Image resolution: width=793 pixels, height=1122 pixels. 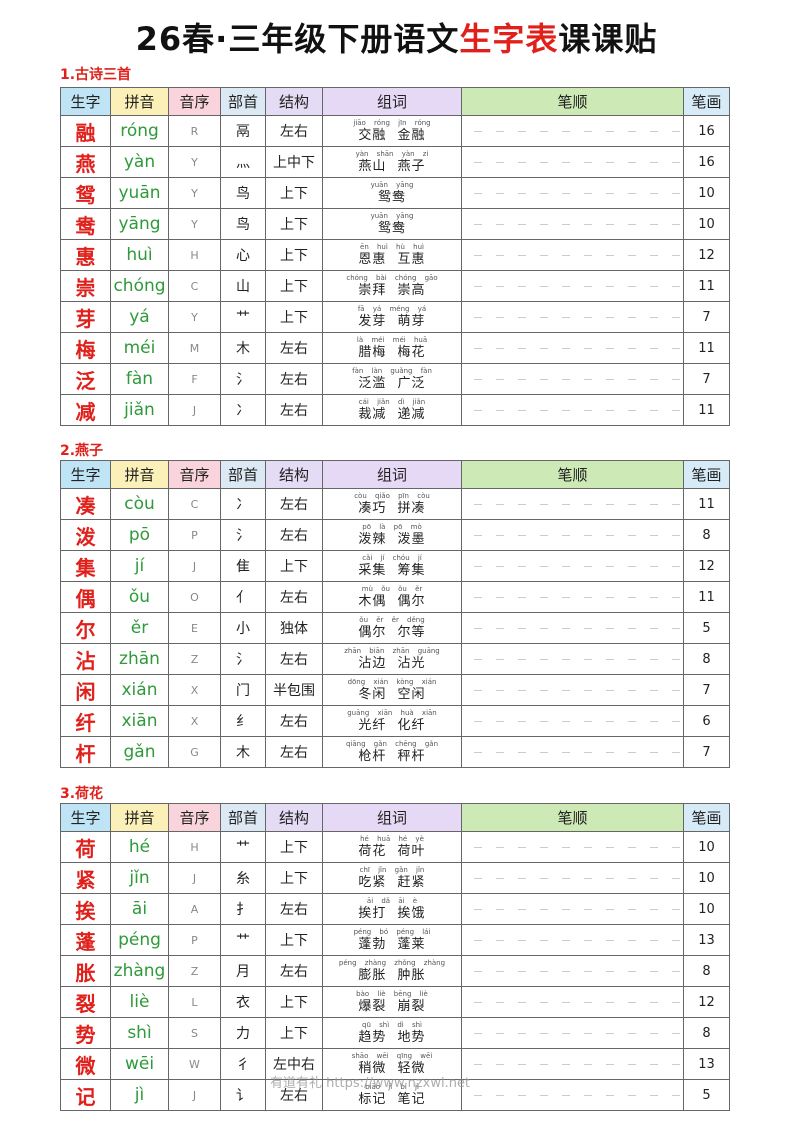 What do you see at coordinates (139, 348) in the screenshot?
I see `pinyin-cell: méi` at bounding box center [139, 348].